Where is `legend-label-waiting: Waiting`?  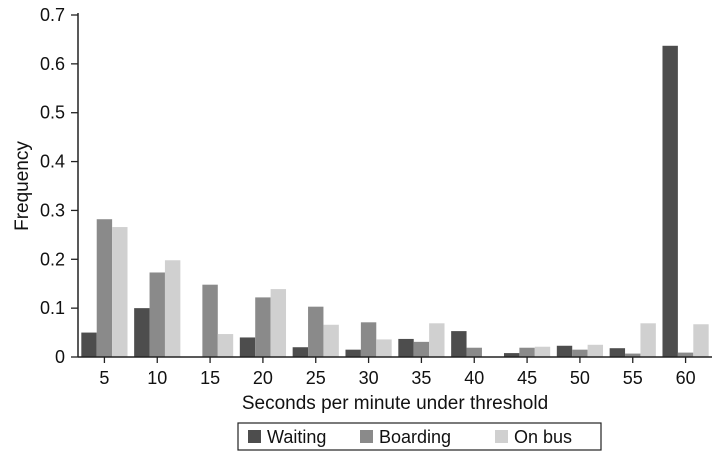 legend-label-waiting: Waiting is located at coordinates (296, 437).